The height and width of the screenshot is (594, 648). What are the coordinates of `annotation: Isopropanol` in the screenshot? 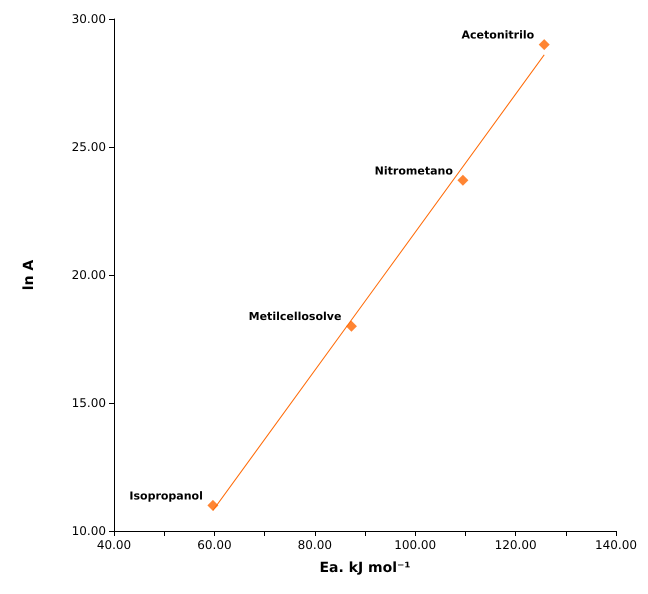 It's located at (166, 495).